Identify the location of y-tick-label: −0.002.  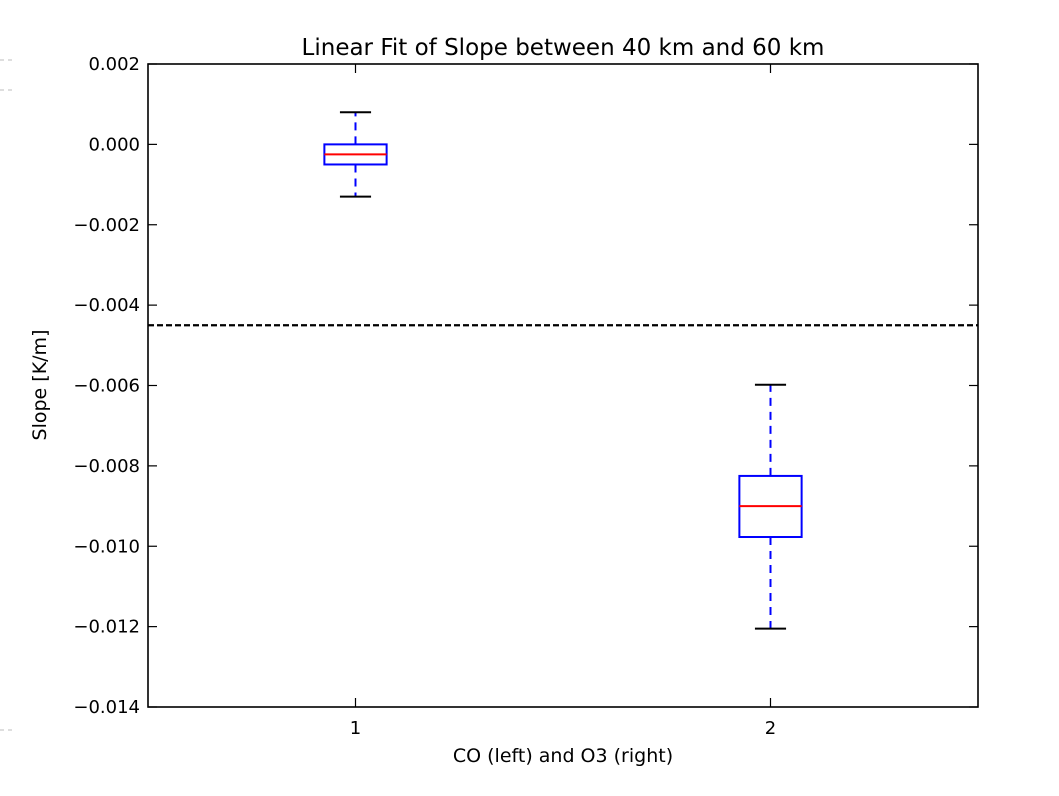
(106, 225).